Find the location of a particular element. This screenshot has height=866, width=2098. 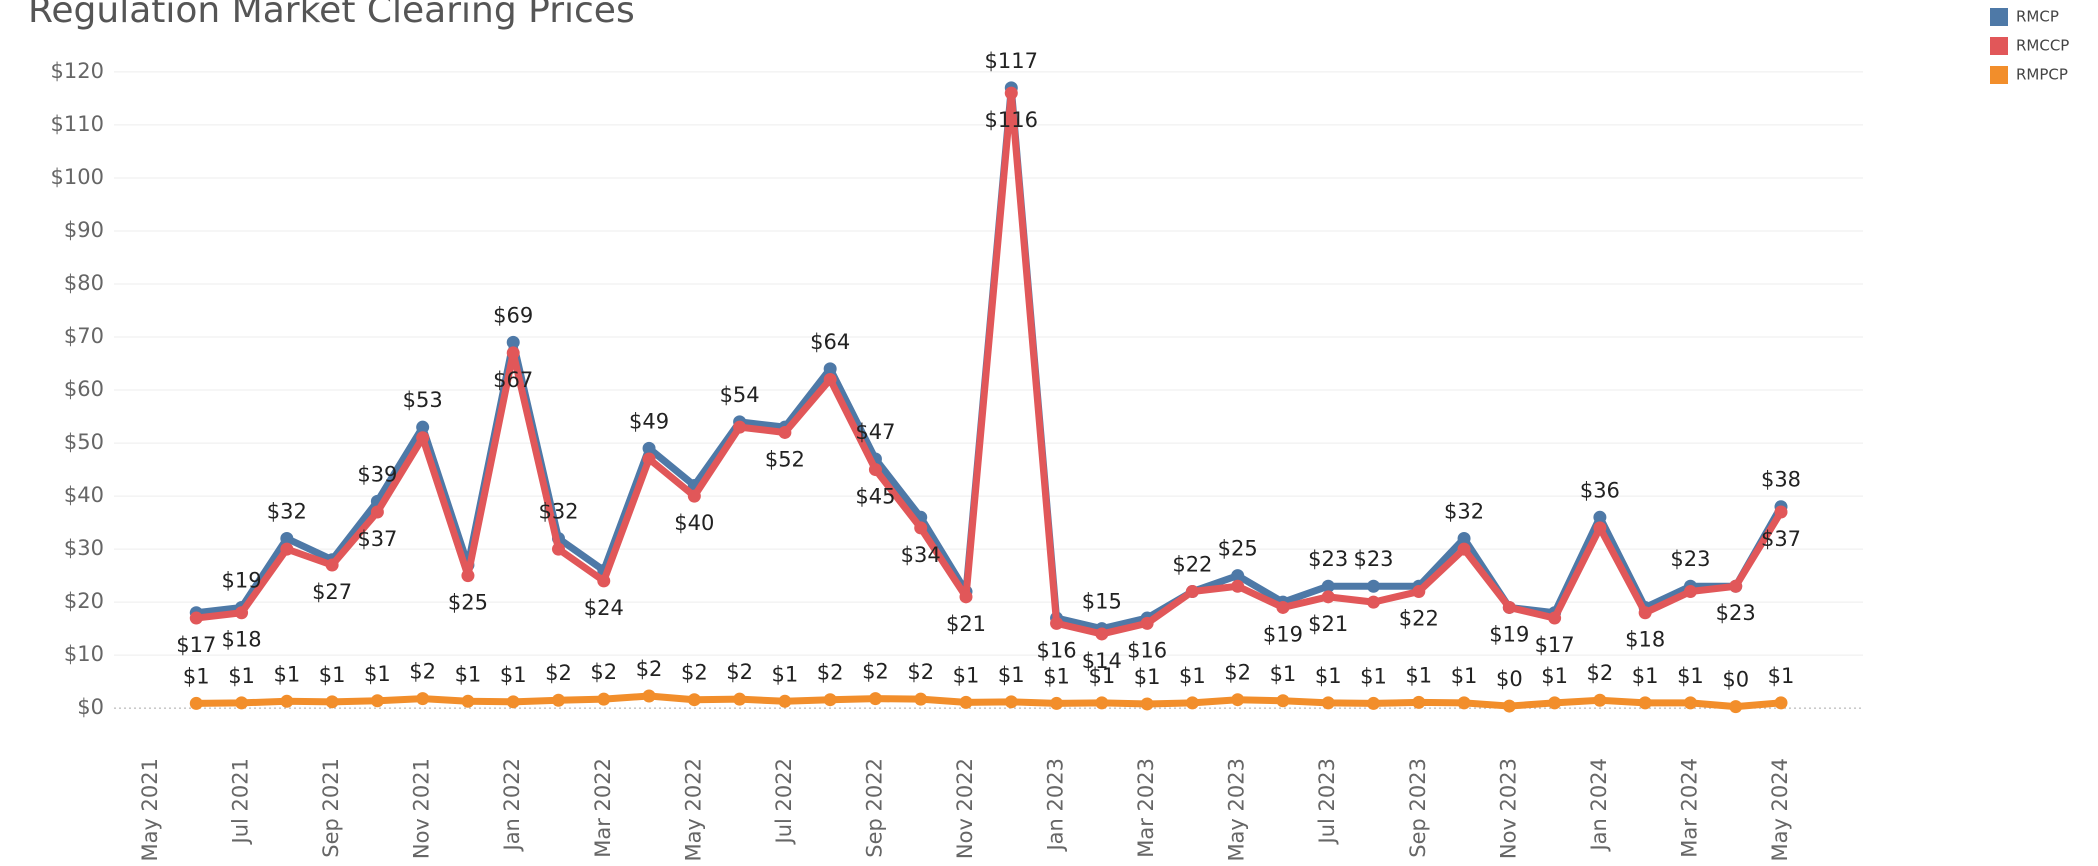

y-tick-label: $50 is located at coordinates (84, 442).